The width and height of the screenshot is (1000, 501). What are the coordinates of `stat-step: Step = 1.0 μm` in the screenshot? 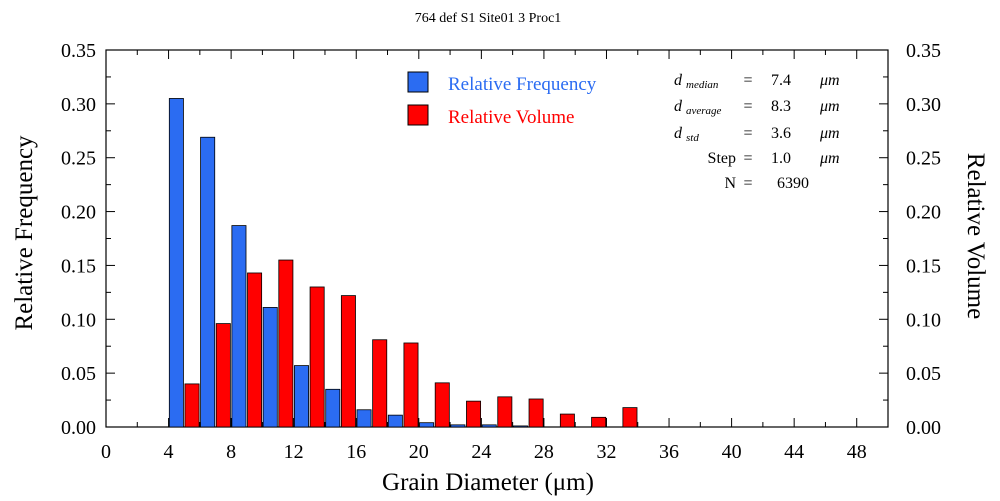 It's located at (774, 158).